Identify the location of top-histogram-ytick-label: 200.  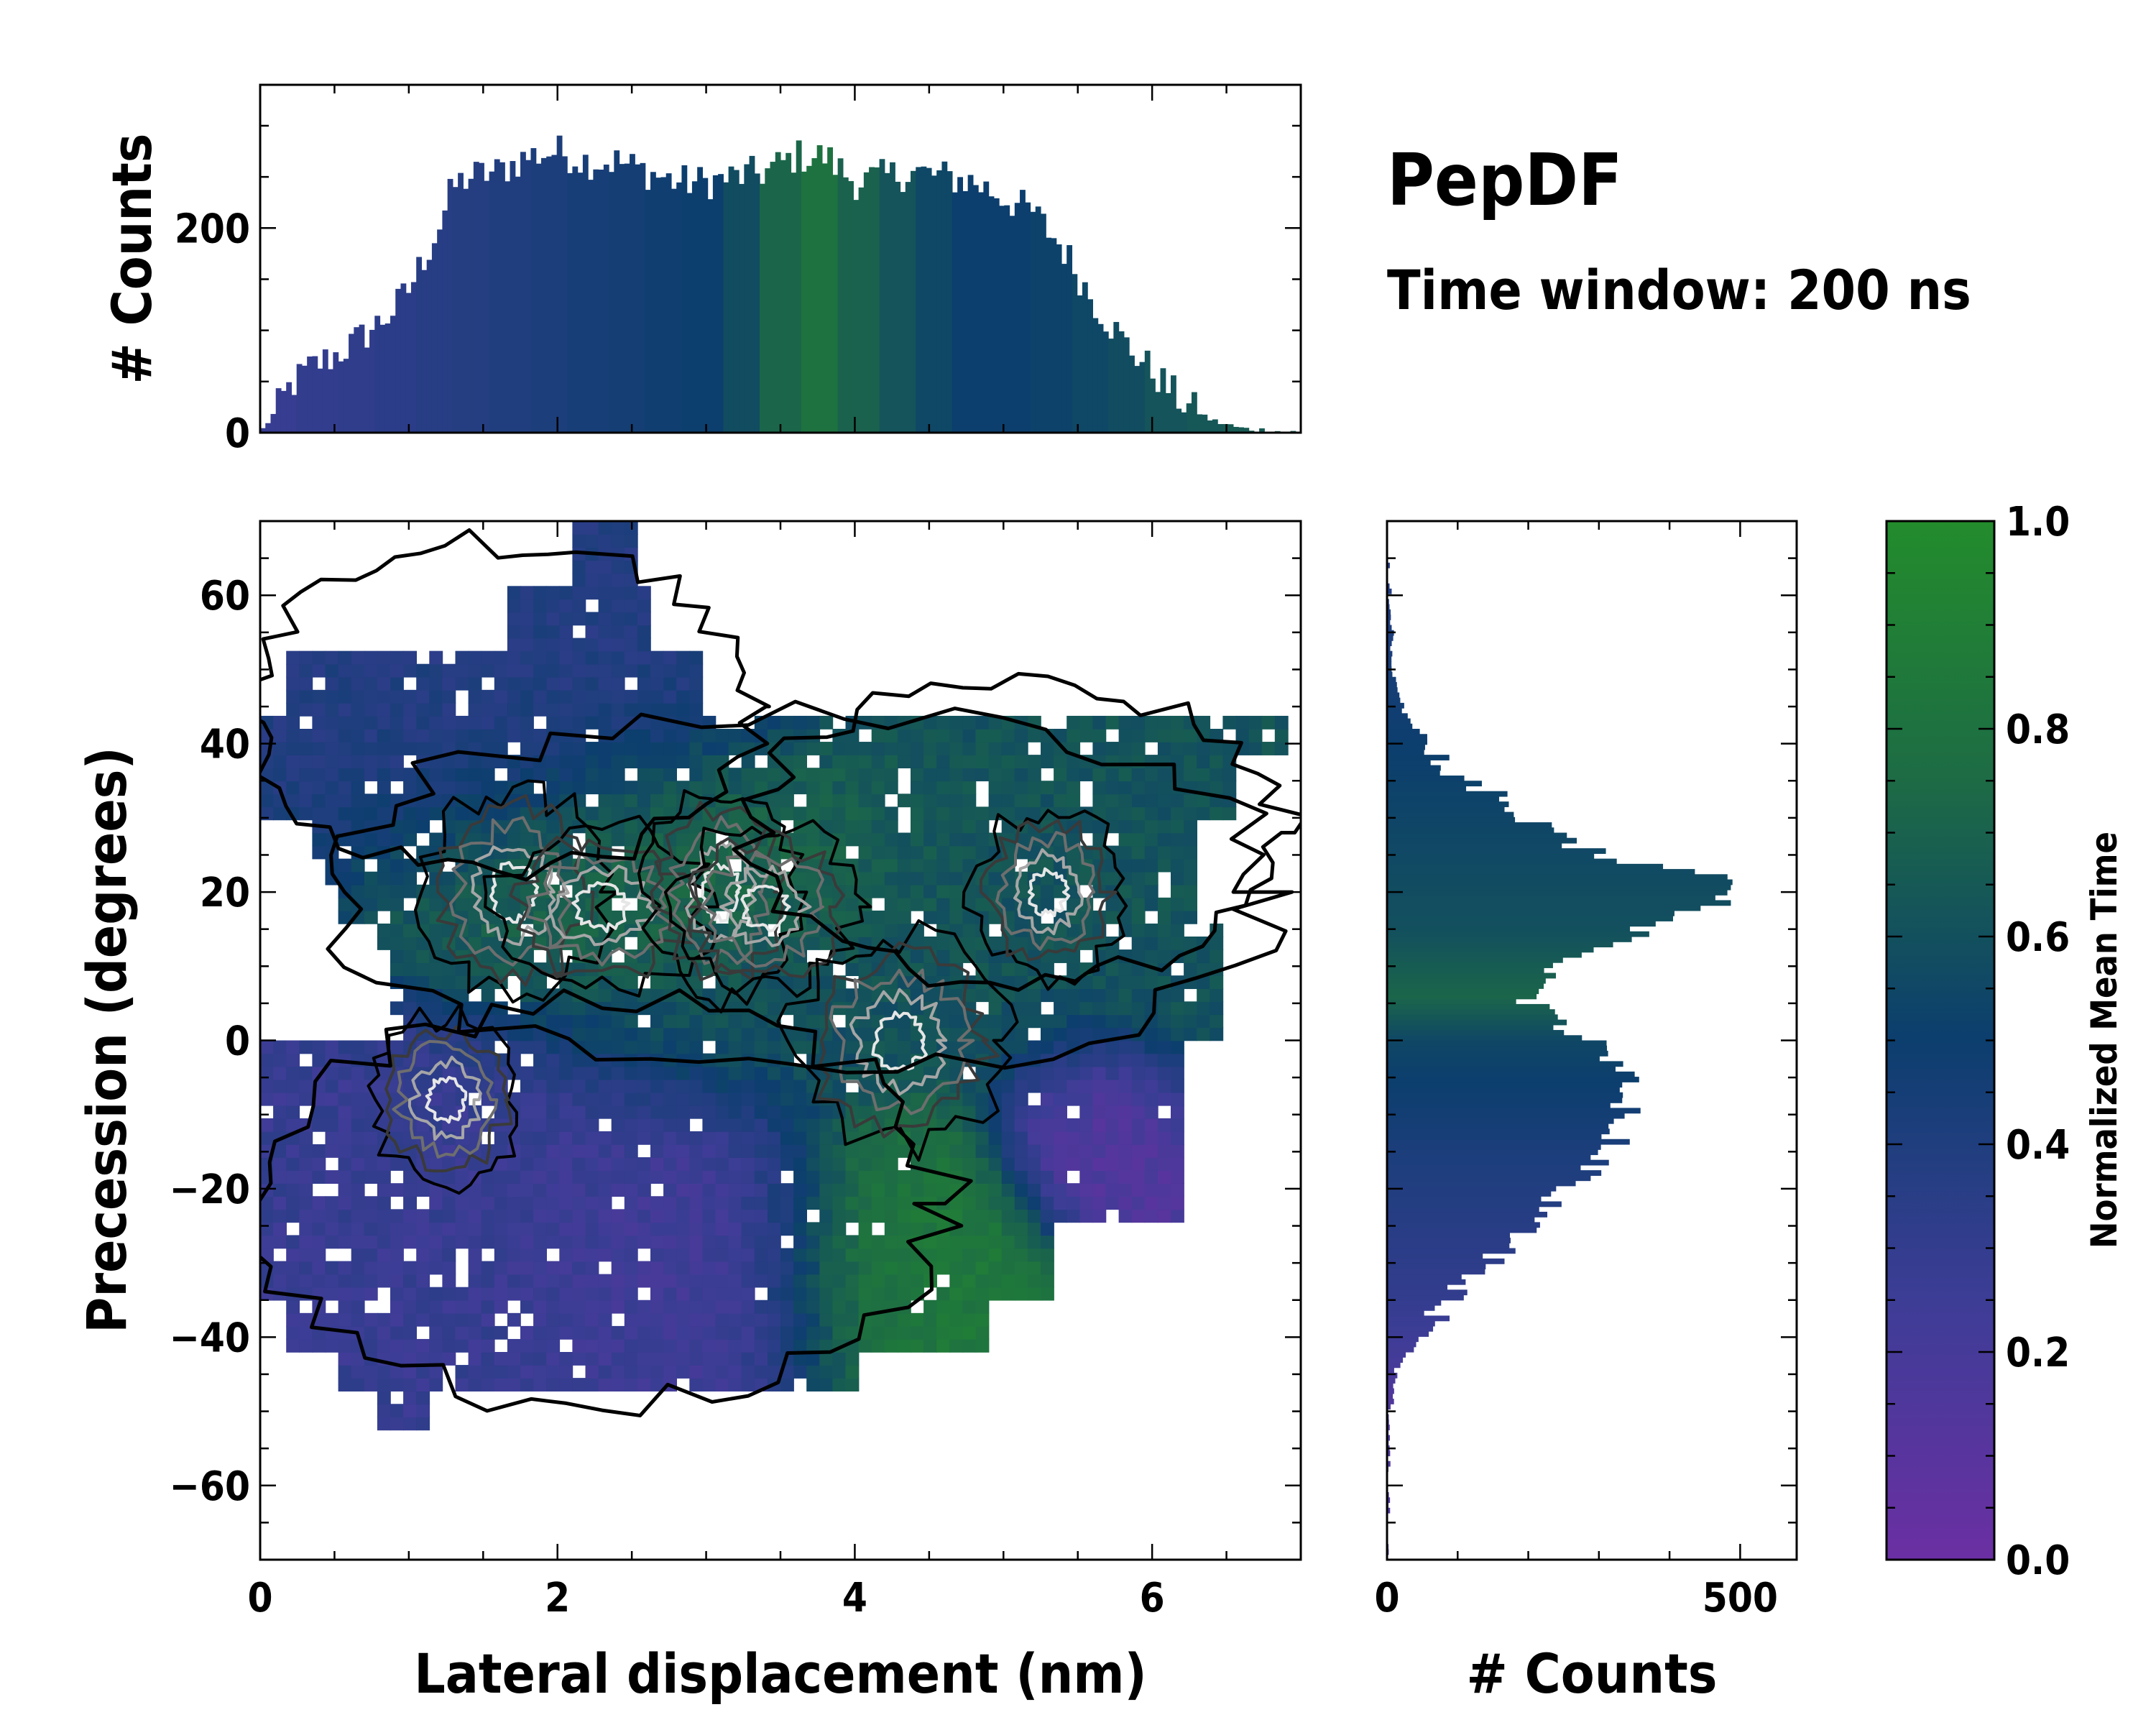
(213, 229).